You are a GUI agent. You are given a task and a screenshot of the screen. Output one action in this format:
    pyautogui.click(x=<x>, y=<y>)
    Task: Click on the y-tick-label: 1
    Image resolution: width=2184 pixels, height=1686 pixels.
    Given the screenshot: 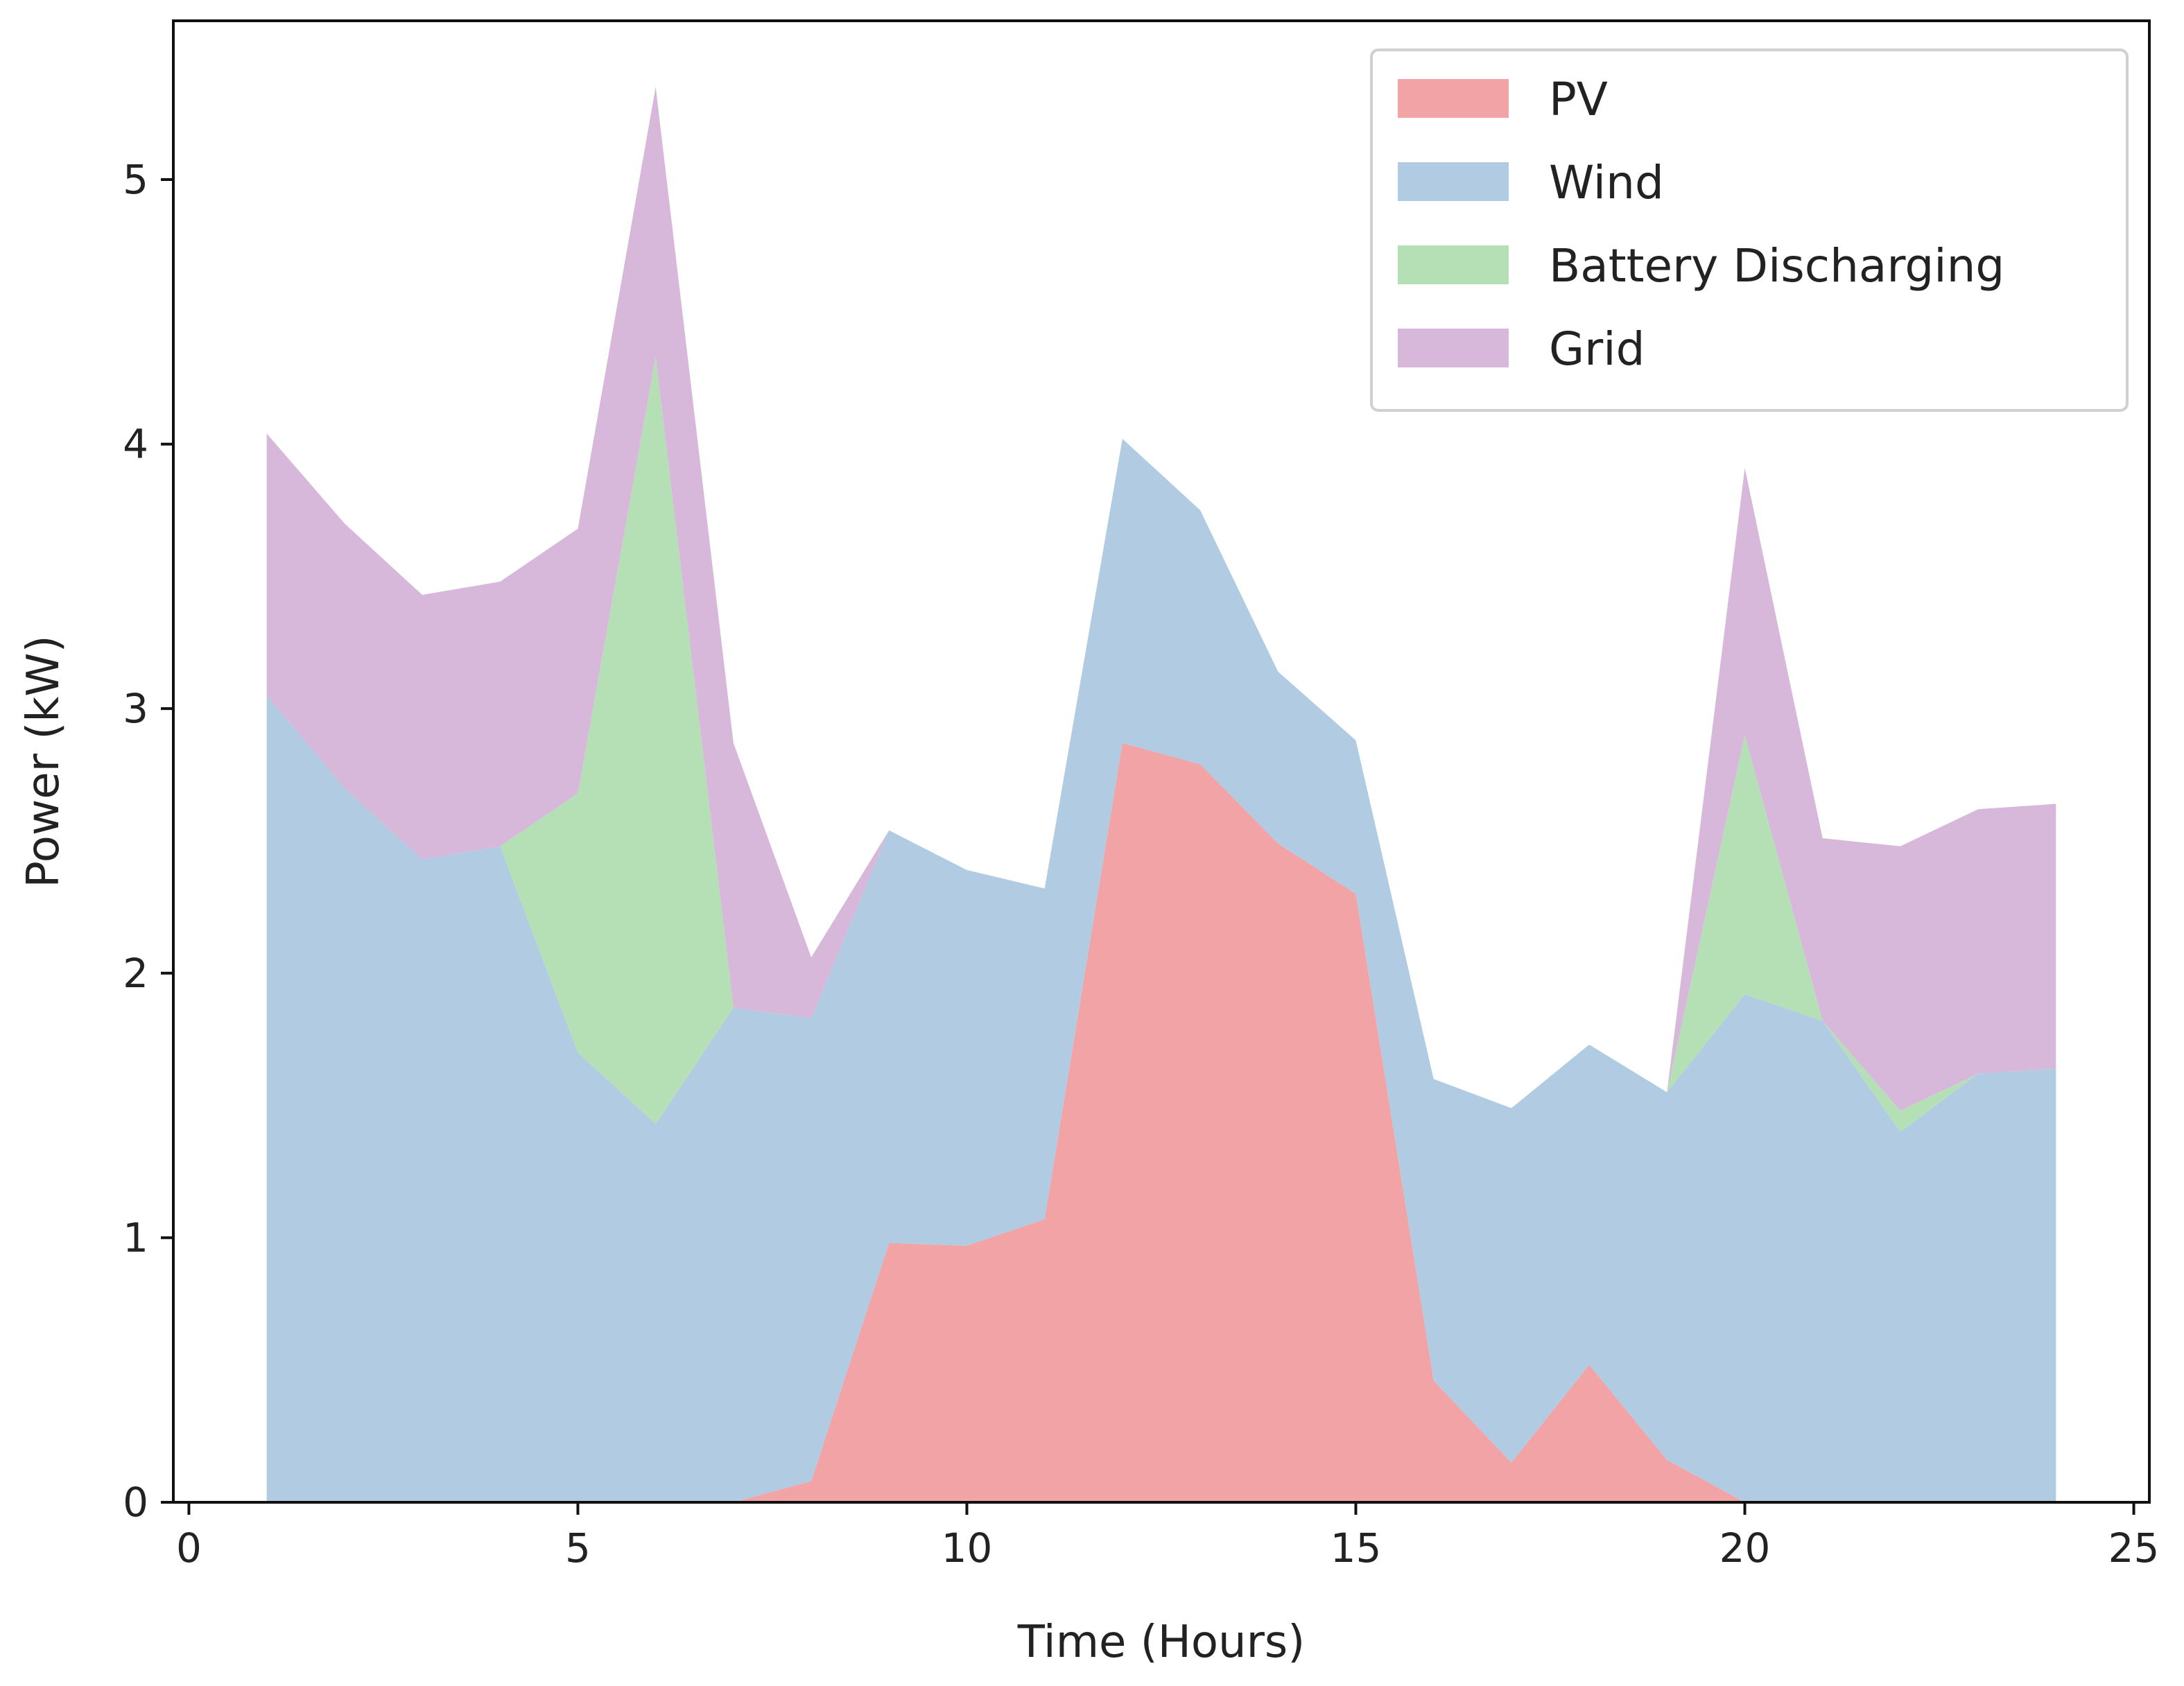 What is the action you would take?
    pyautogui.click(x=135, y=1237)
    